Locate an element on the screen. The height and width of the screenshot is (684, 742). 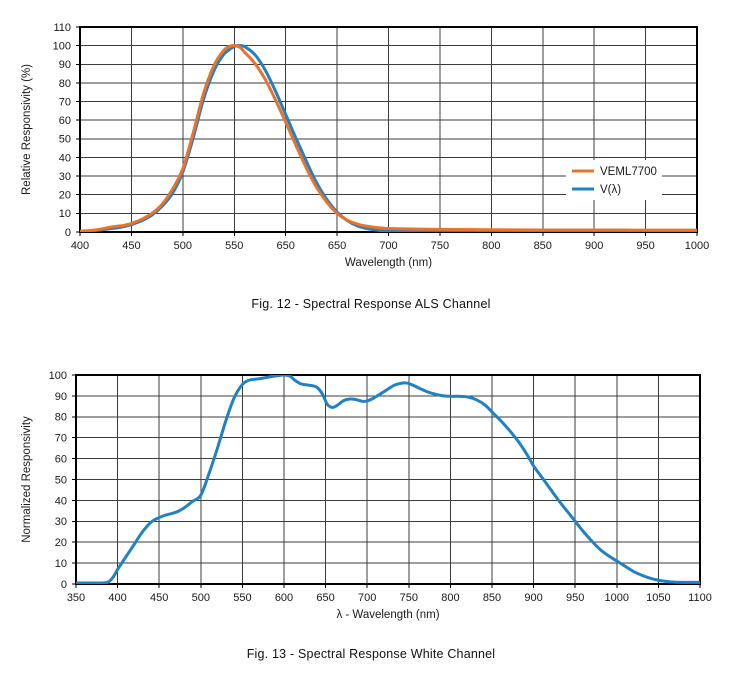
x-axis-title: Wavelength (nm) is located at coordinates (388, 263).